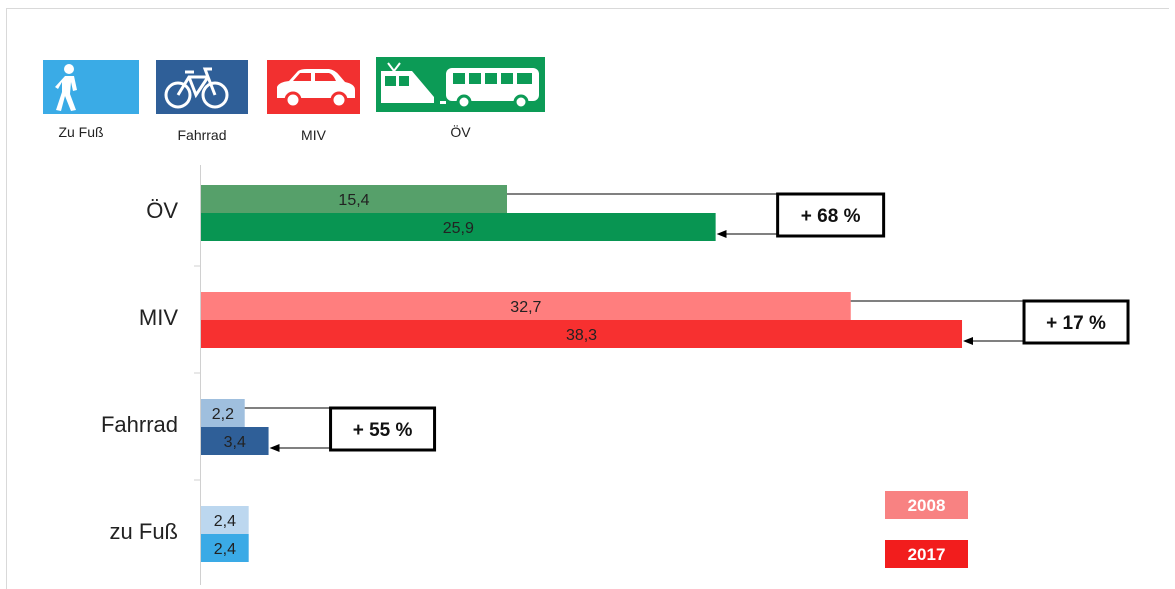  I want to click on change-box-miv, so click(1076, 322).